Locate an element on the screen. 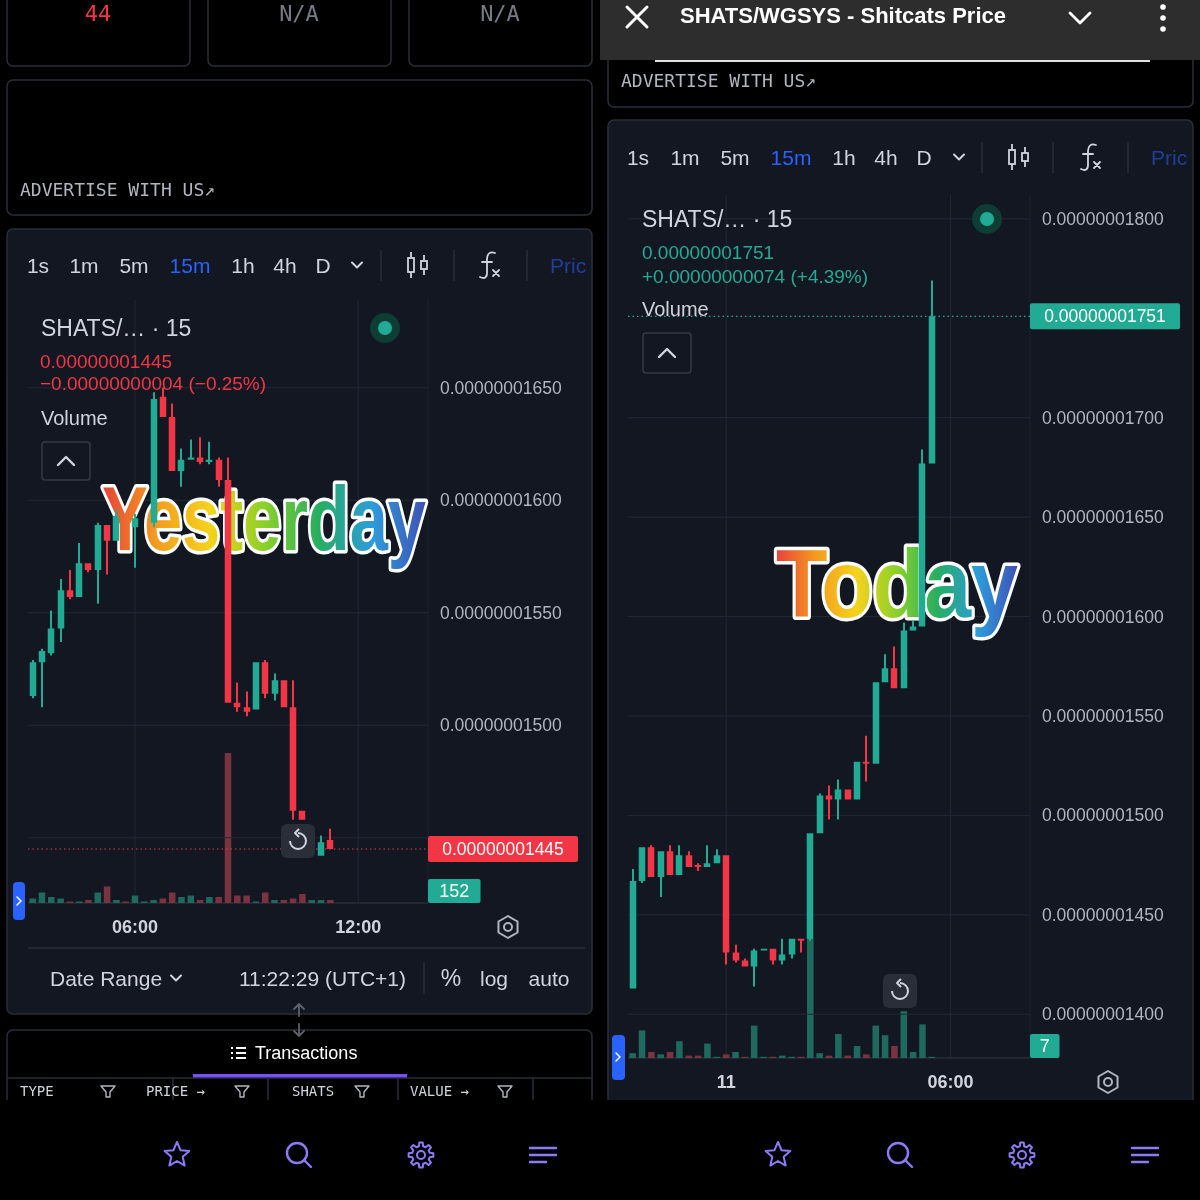  annotation: 0.00000001445 is located at coordinates (106, 361).